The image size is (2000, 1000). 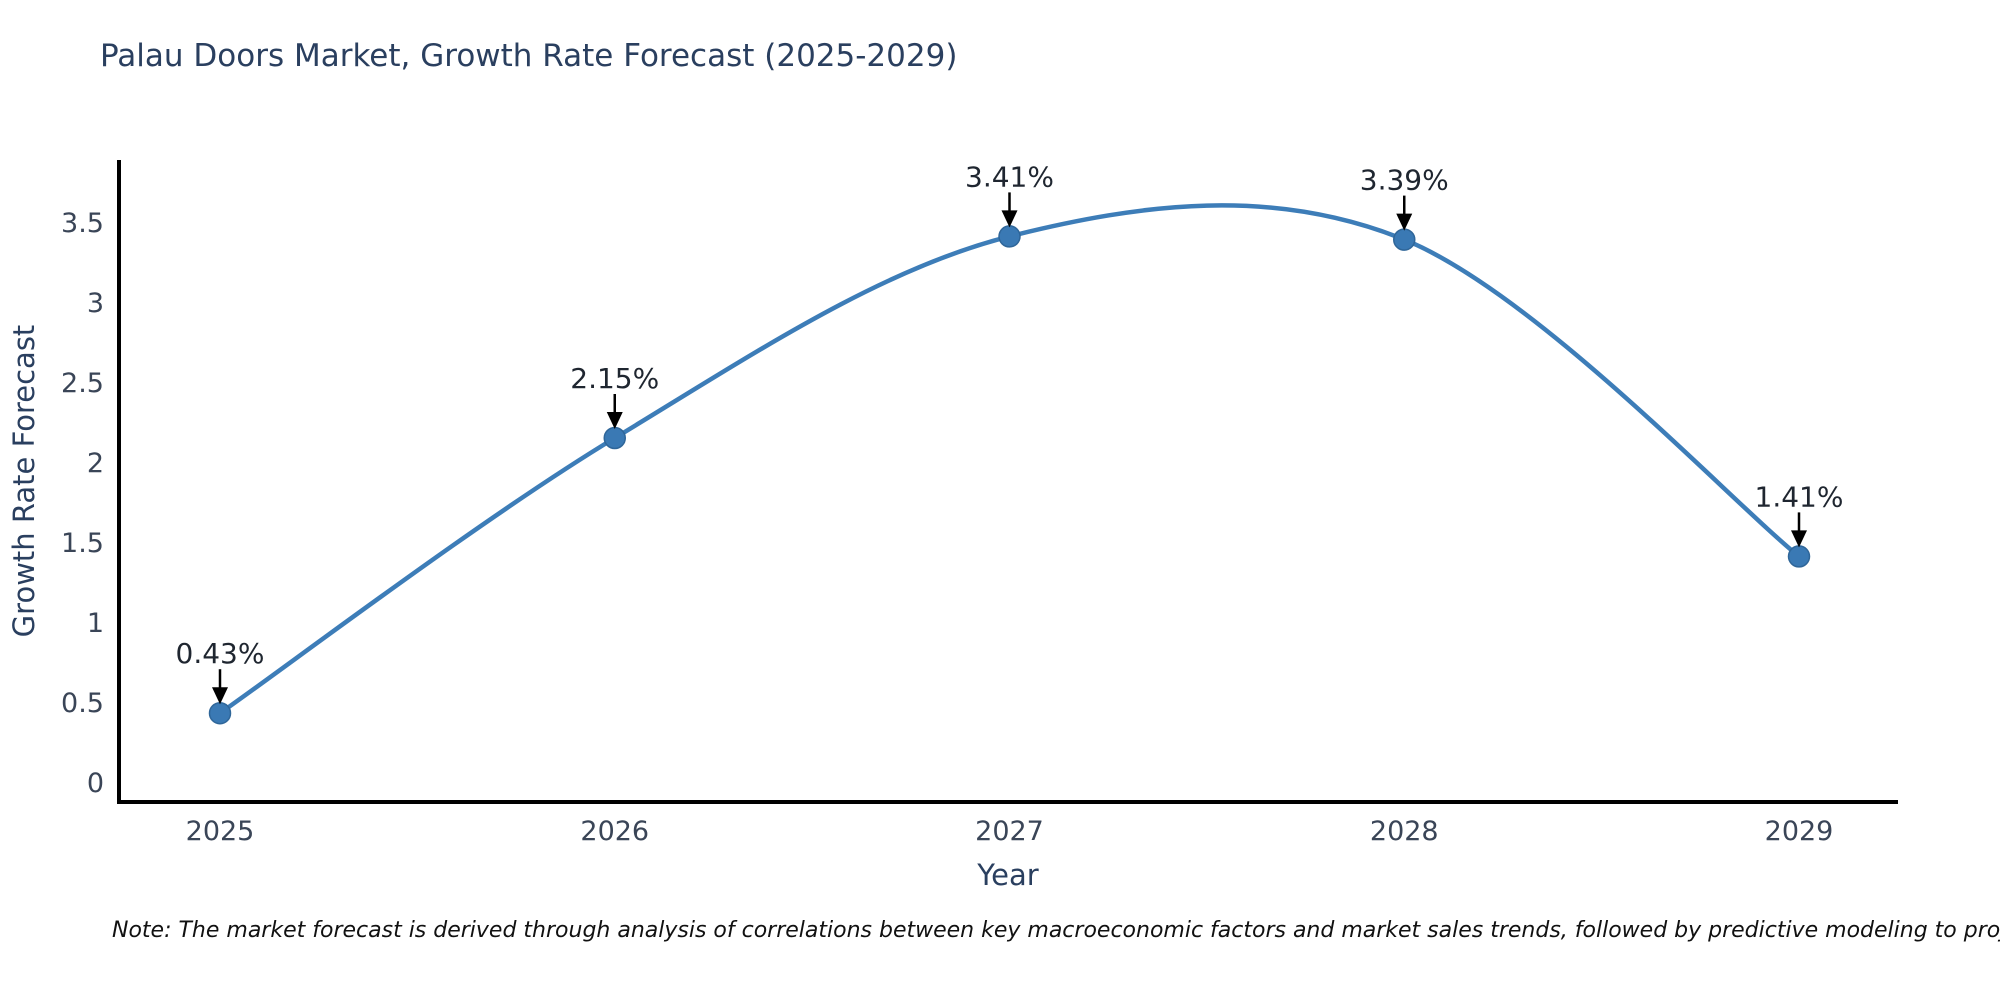 I want to click on x-tick-label: 2029, so click(x=1799, y=831).